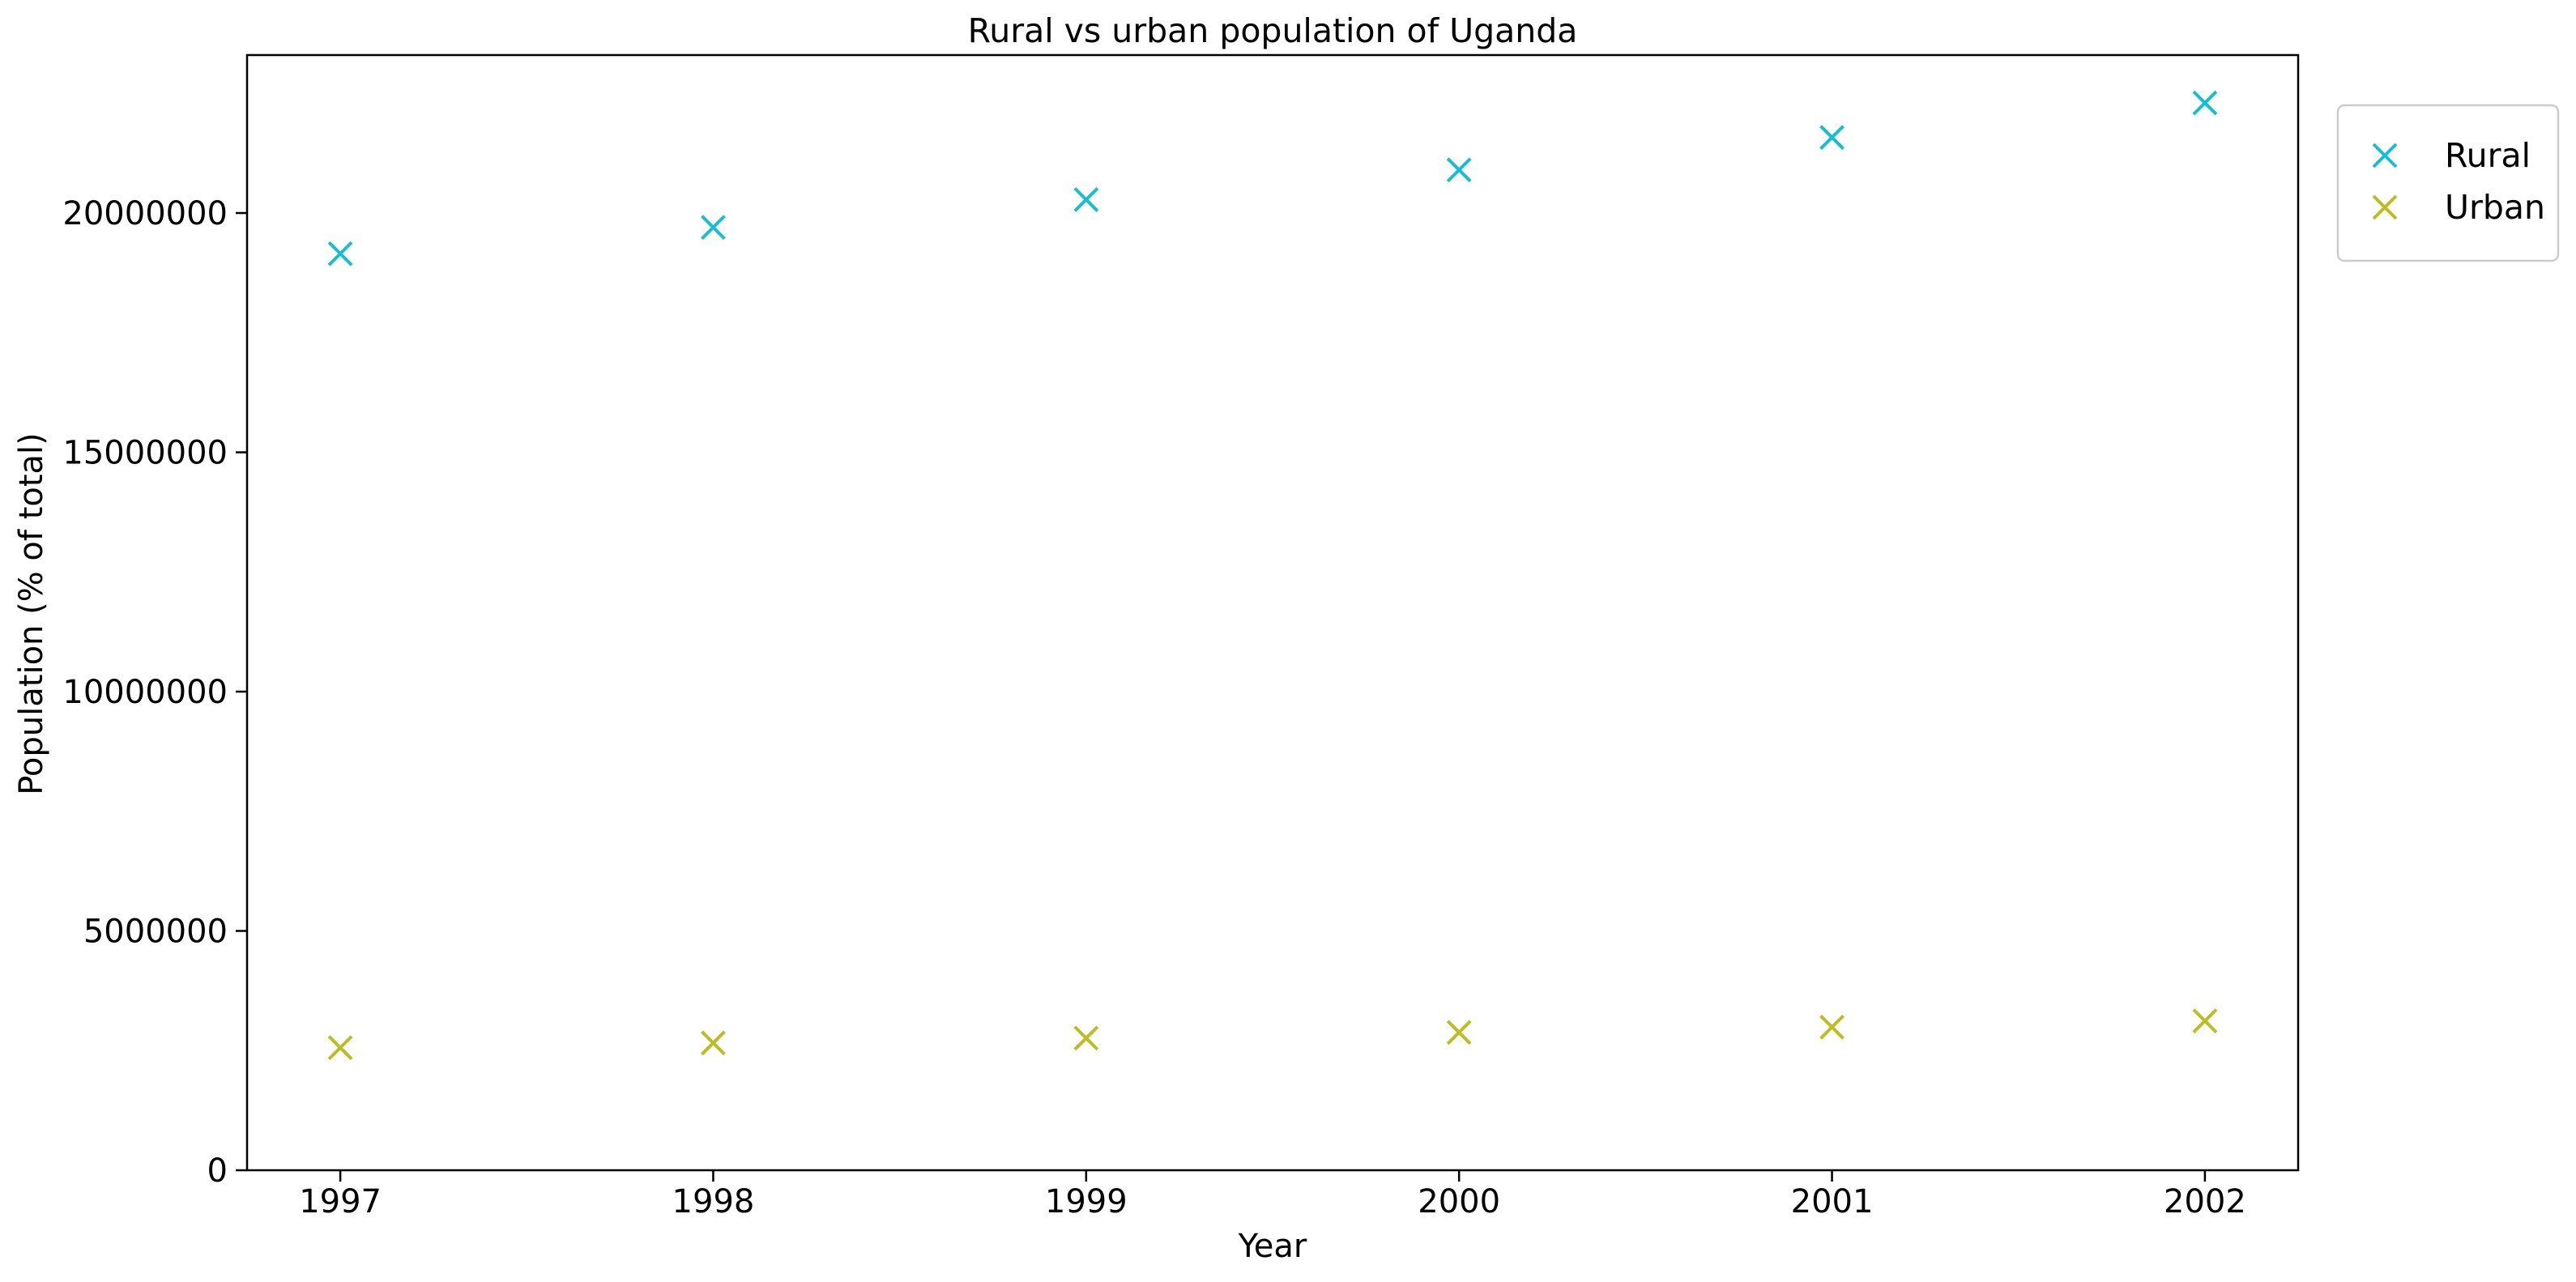 This screenshot has width=2576, height=1282. What do you see at coordinates (145, 692) in the screenshot?
I see `y-tick-label: 10000000` at bounding box center [145, 692].